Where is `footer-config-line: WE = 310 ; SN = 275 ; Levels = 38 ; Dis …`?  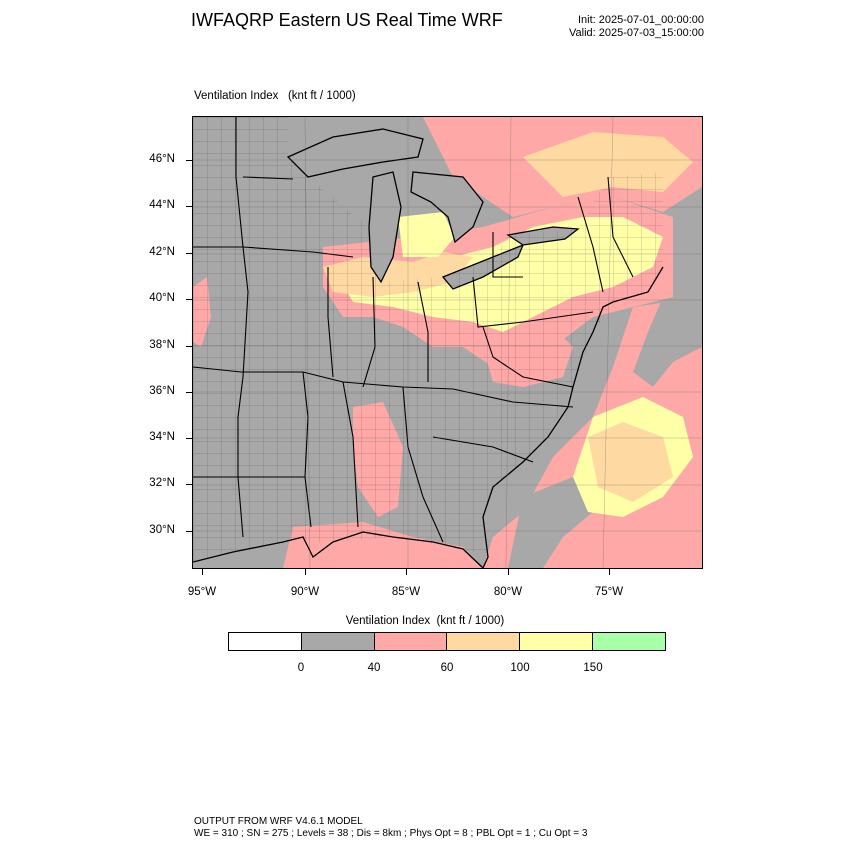
footer-config-line: WE = 310 ; SN = 275 ; Levels = 38 ; Dis … is located at coordinates (391, 833).